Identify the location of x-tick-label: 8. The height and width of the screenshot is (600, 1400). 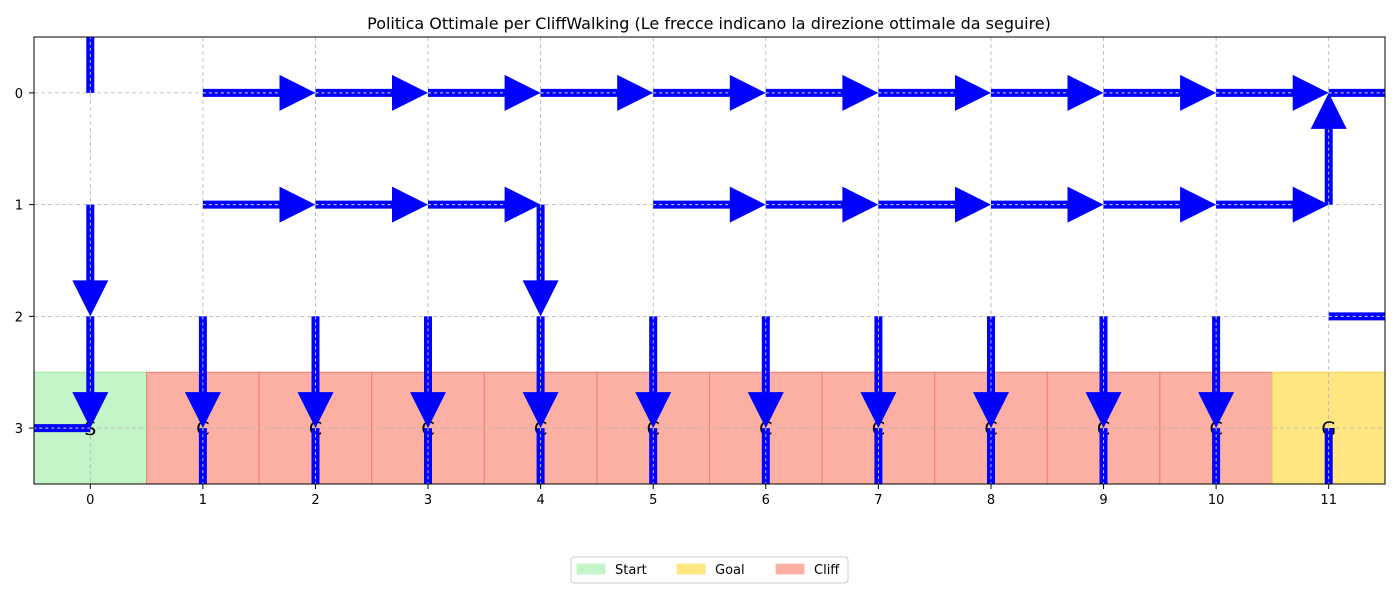
(991, 500).